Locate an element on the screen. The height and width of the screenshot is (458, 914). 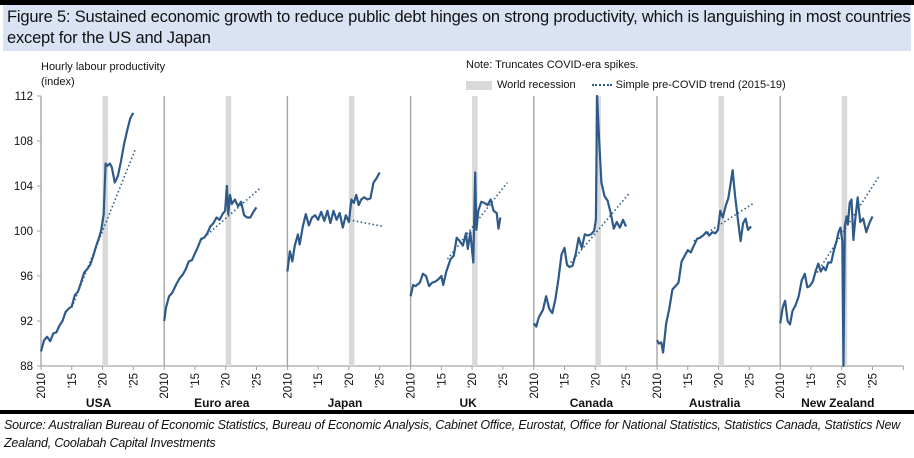
panel-label: New Zealand is located at coordinates (837, 403).